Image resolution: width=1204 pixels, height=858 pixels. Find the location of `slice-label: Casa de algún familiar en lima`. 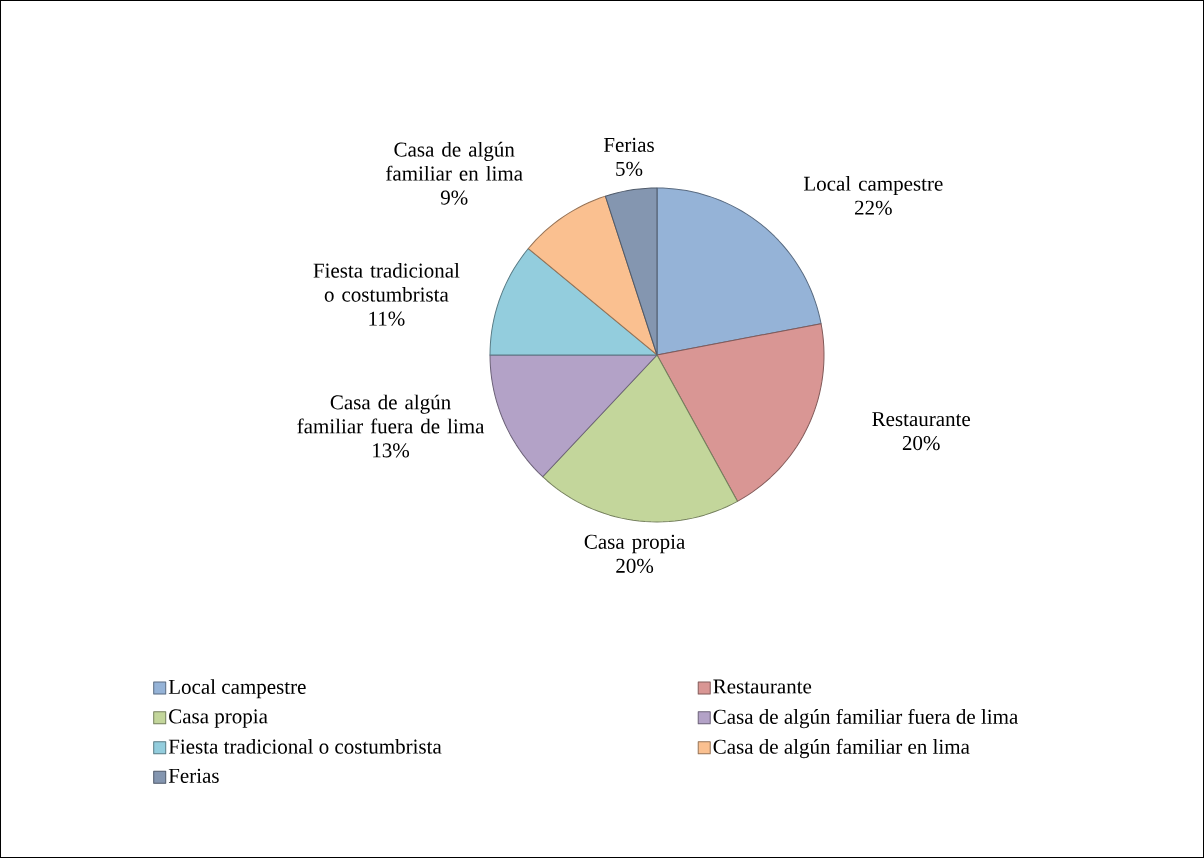

slice-label: Casa de algún familiar en lima is located at coordinates (454, 161).